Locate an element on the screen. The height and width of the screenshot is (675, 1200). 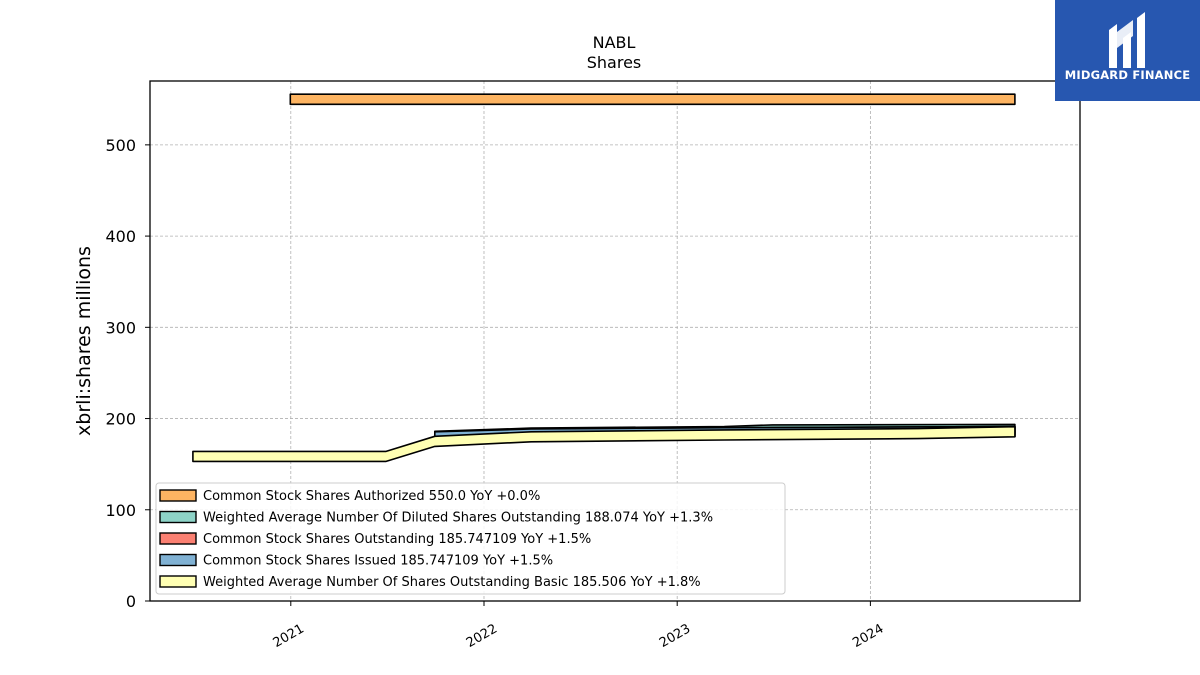
chart-subtitle: Shares is located at coordinates (614, 62).